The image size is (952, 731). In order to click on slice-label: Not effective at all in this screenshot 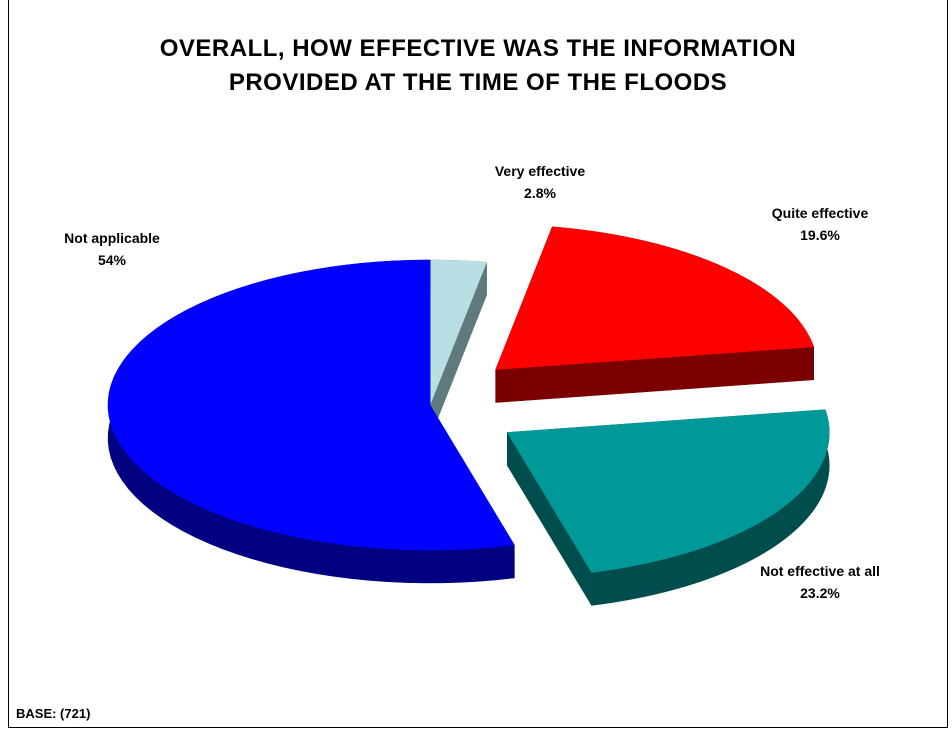, I will do `click(820, 571)`.